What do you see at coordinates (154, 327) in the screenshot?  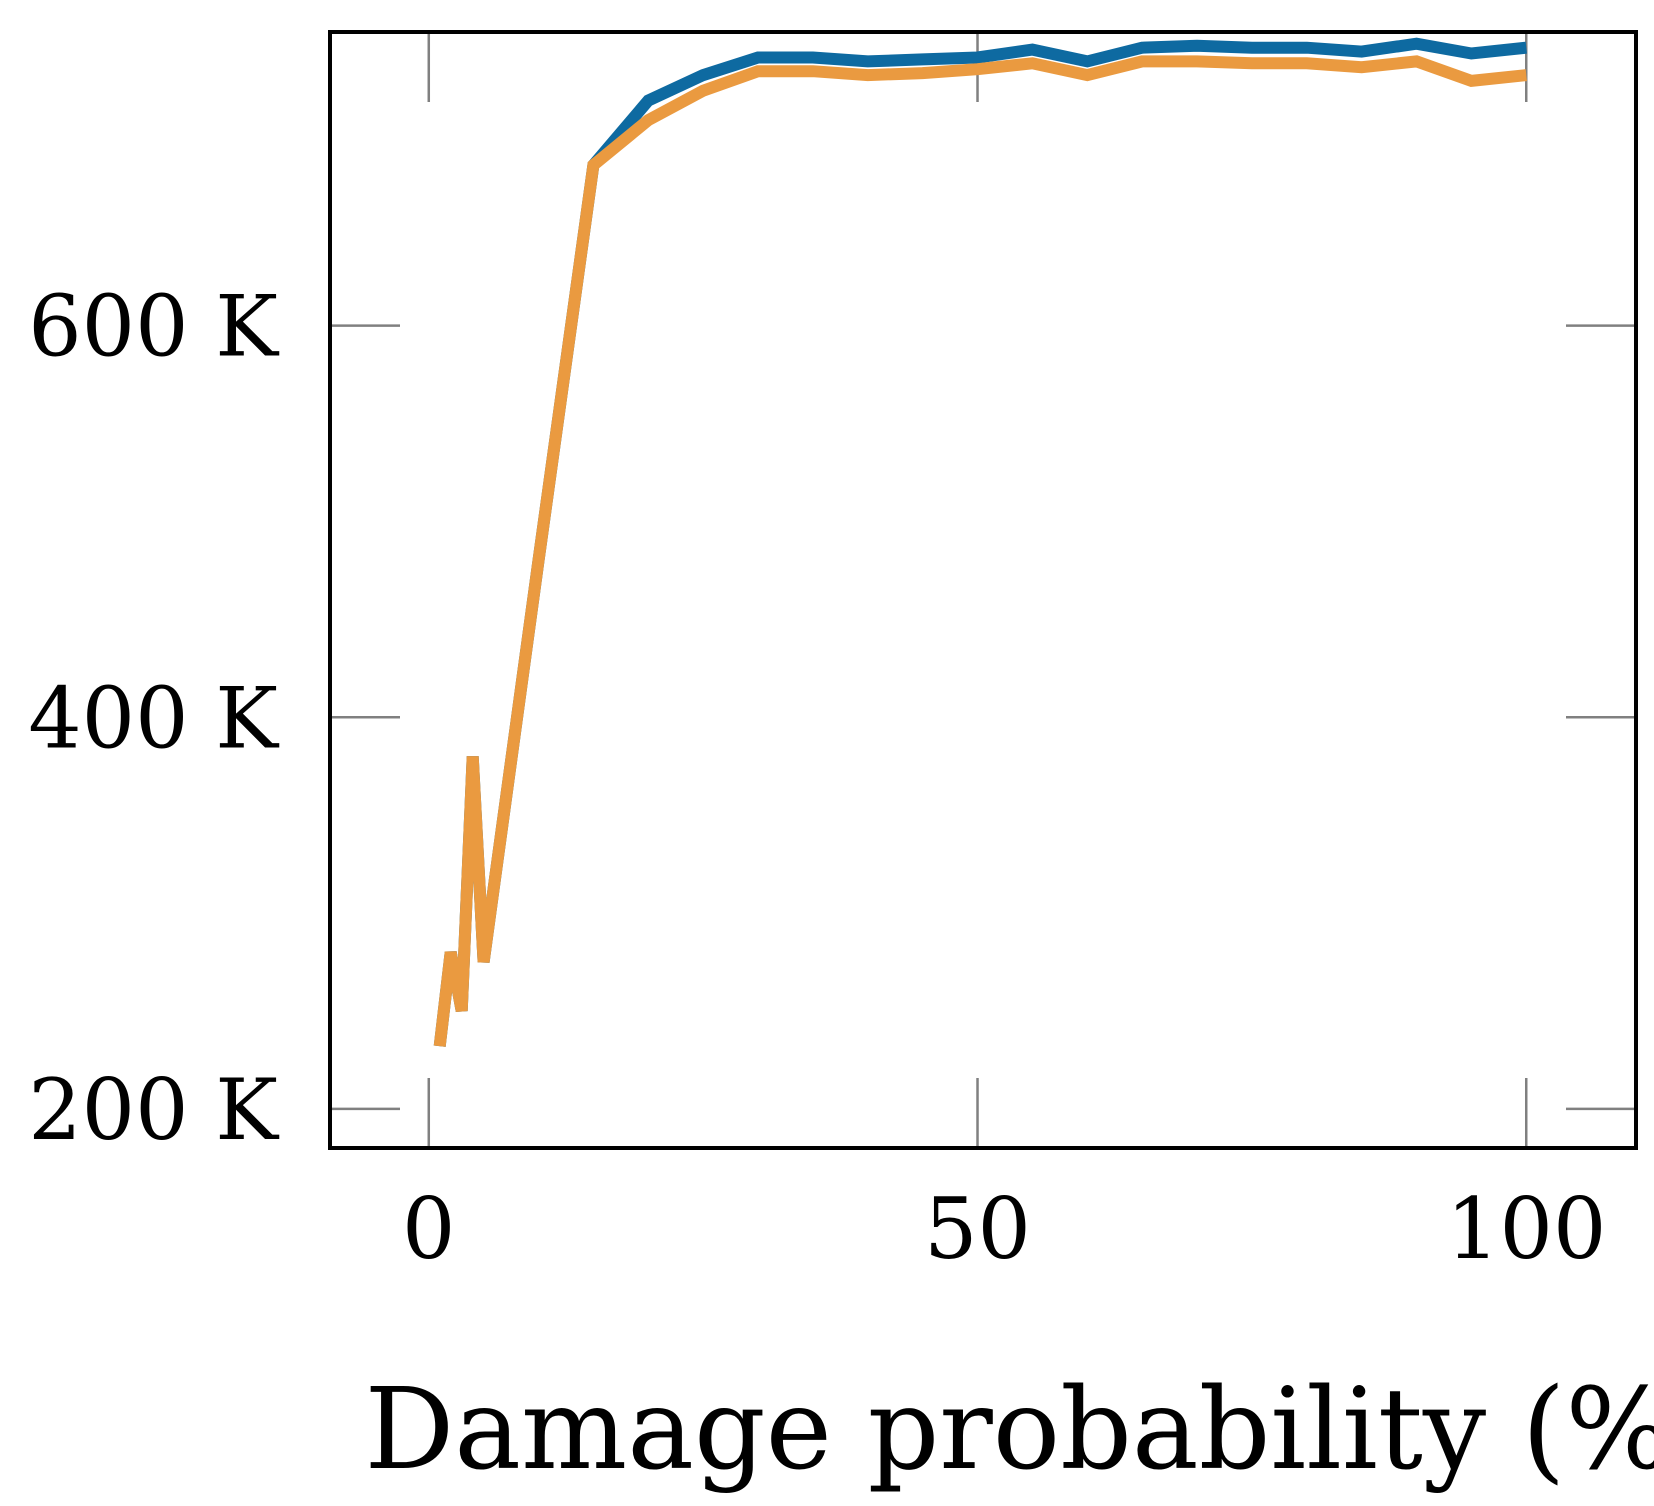 I see `y-tick-label: 600 K` at bounding box center [154, 327].